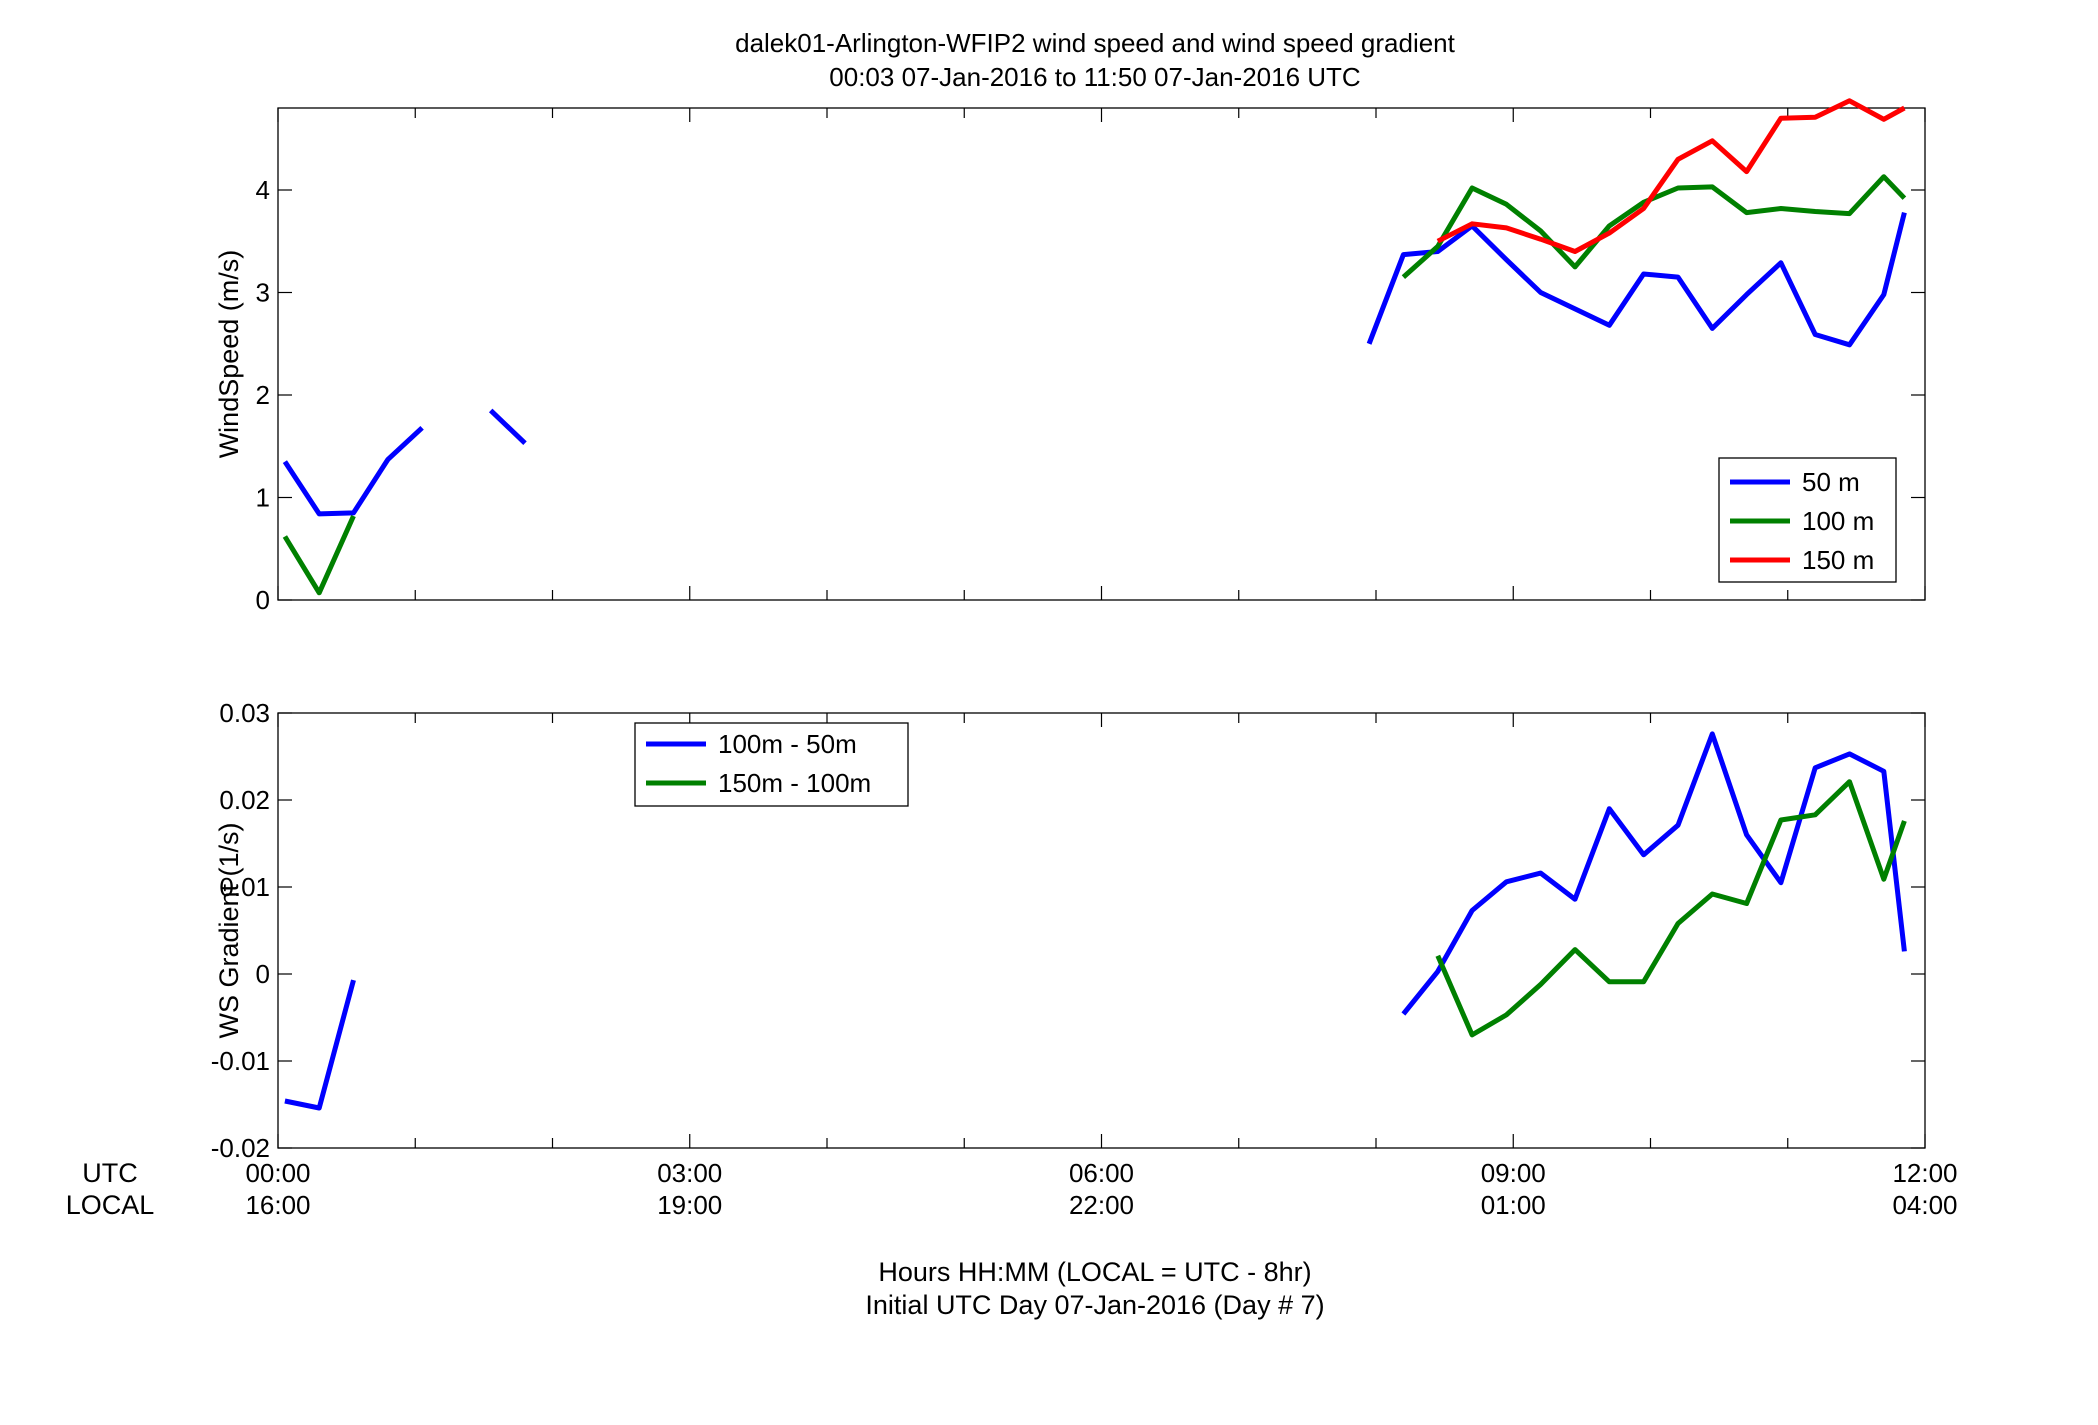 The height and width of the screenshot is (1425, 2098). What do you see at coordinates (1513, 1205) in the screenshot?
I see `x-tick-label-local: 01:00` at bounding box center [1513, 1205].